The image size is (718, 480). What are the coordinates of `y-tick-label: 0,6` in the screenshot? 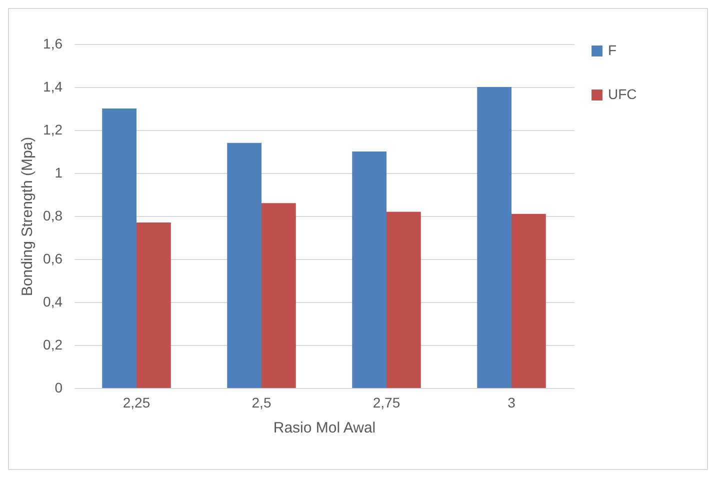 It's located at (53, 258).